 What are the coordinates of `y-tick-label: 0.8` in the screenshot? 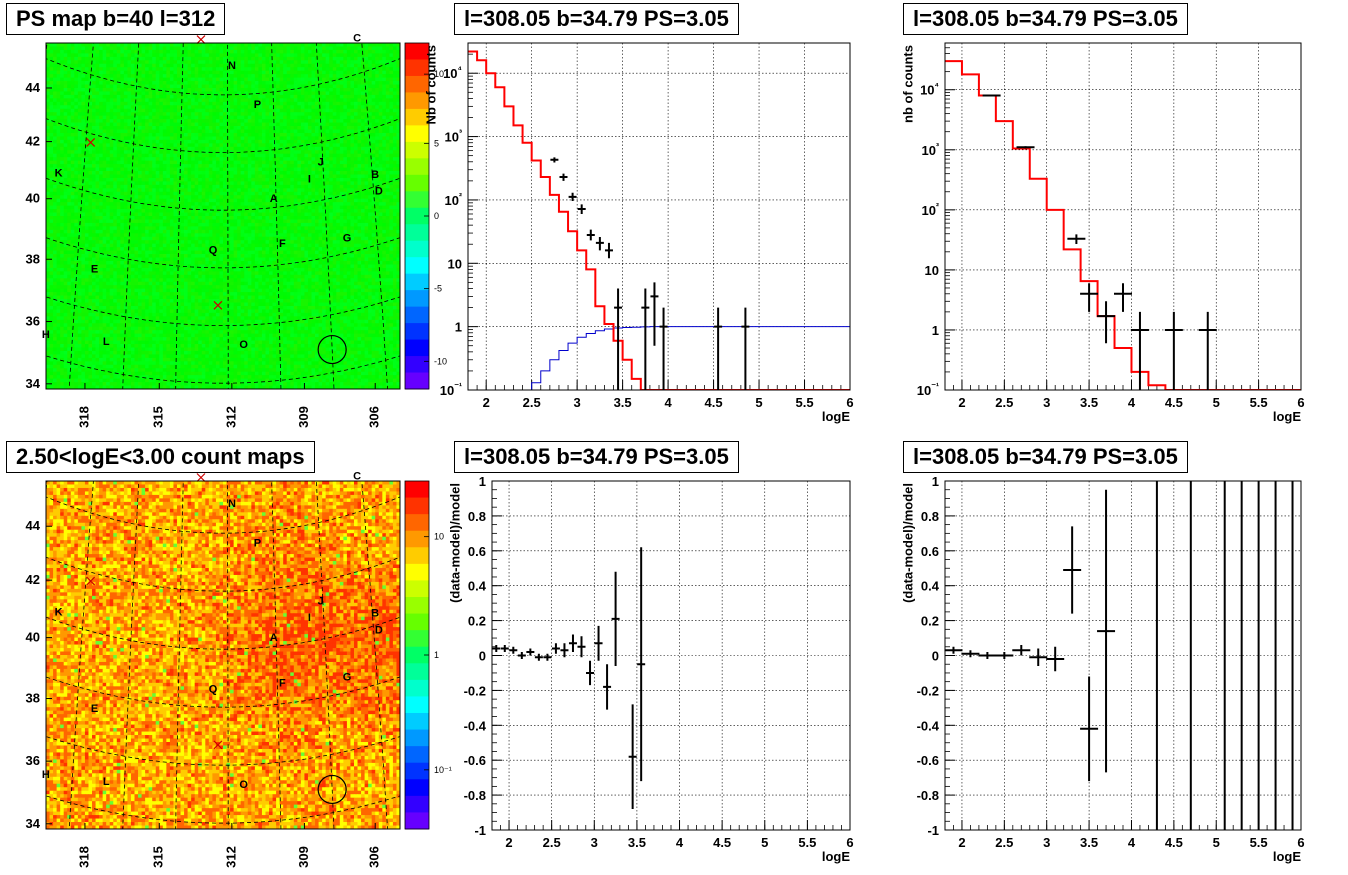 It's located at (477, 516).